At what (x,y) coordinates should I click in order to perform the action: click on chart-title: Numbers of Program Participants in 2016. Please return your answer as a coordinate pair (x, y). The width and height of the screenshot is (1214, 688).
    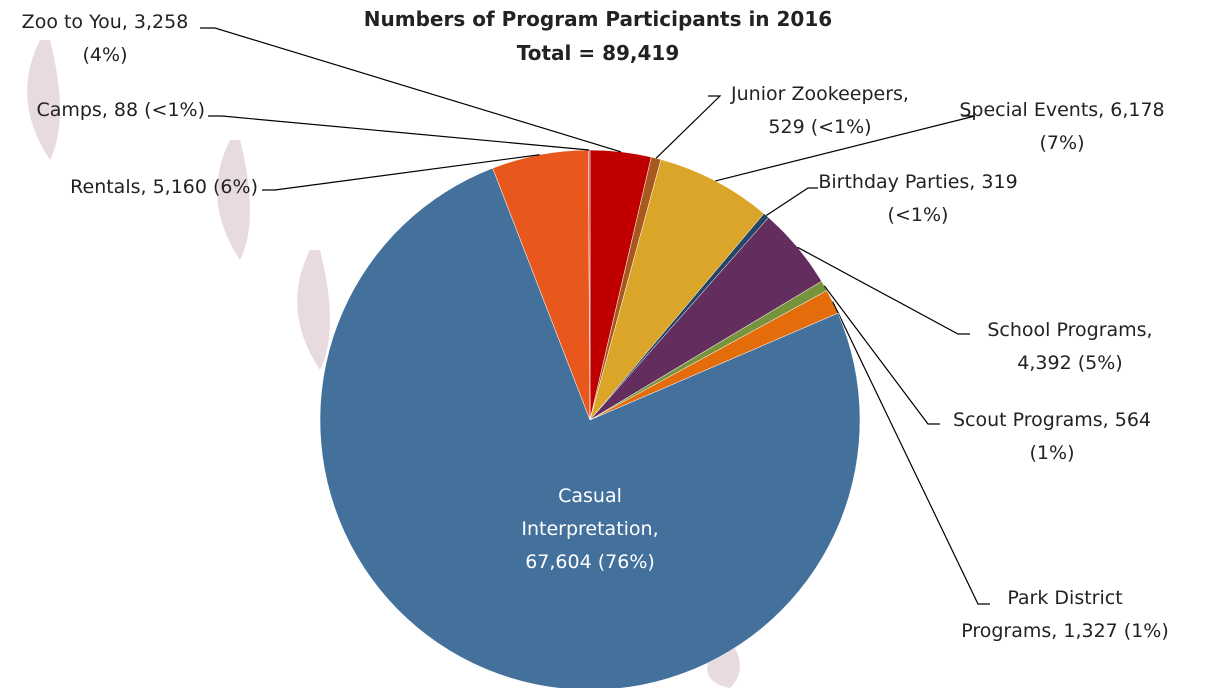
    Looking at the image, I should click on (598, 19).